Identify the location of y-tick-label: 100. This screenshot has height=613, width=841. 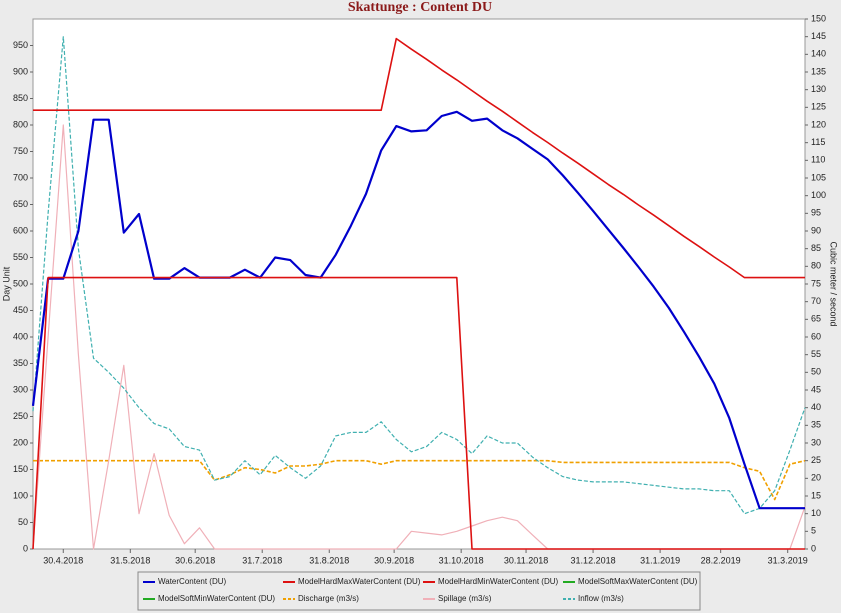
(20, 495).